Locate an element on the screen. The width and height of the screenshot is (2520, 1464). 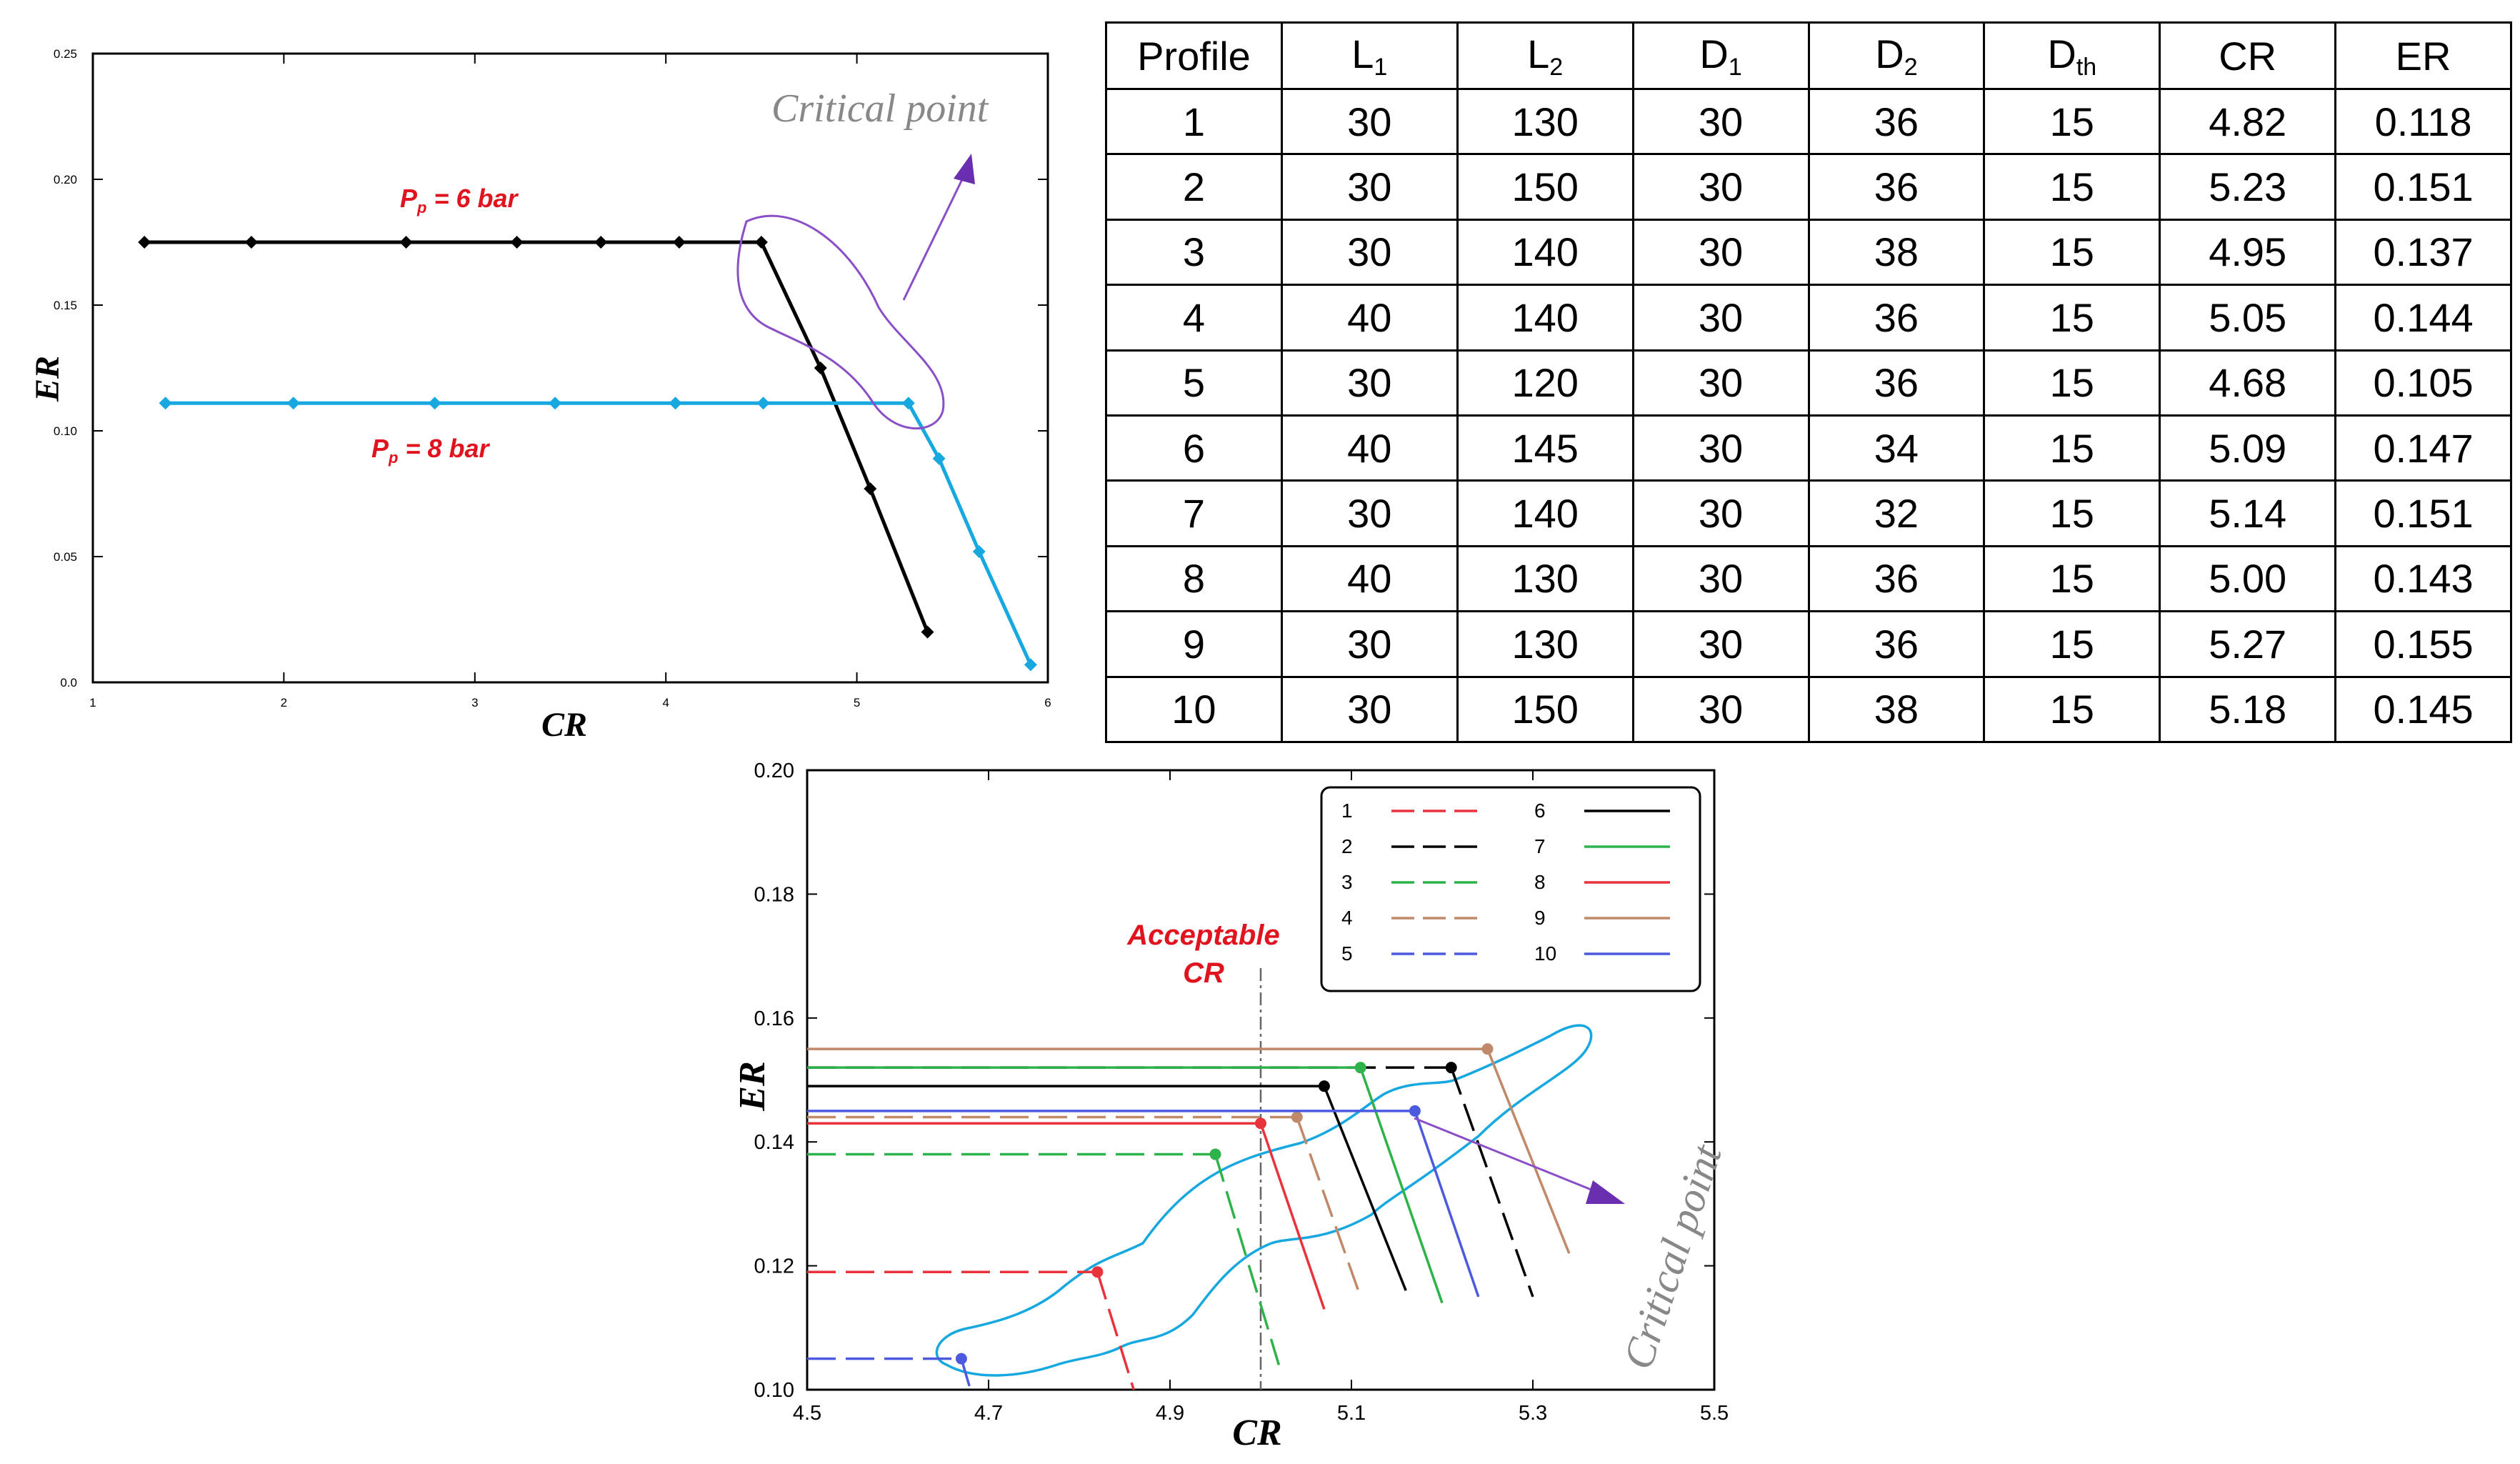
table-row: 9 30 130 30 36 15 5.27 0.155 is located at coordinates (1808, 644).